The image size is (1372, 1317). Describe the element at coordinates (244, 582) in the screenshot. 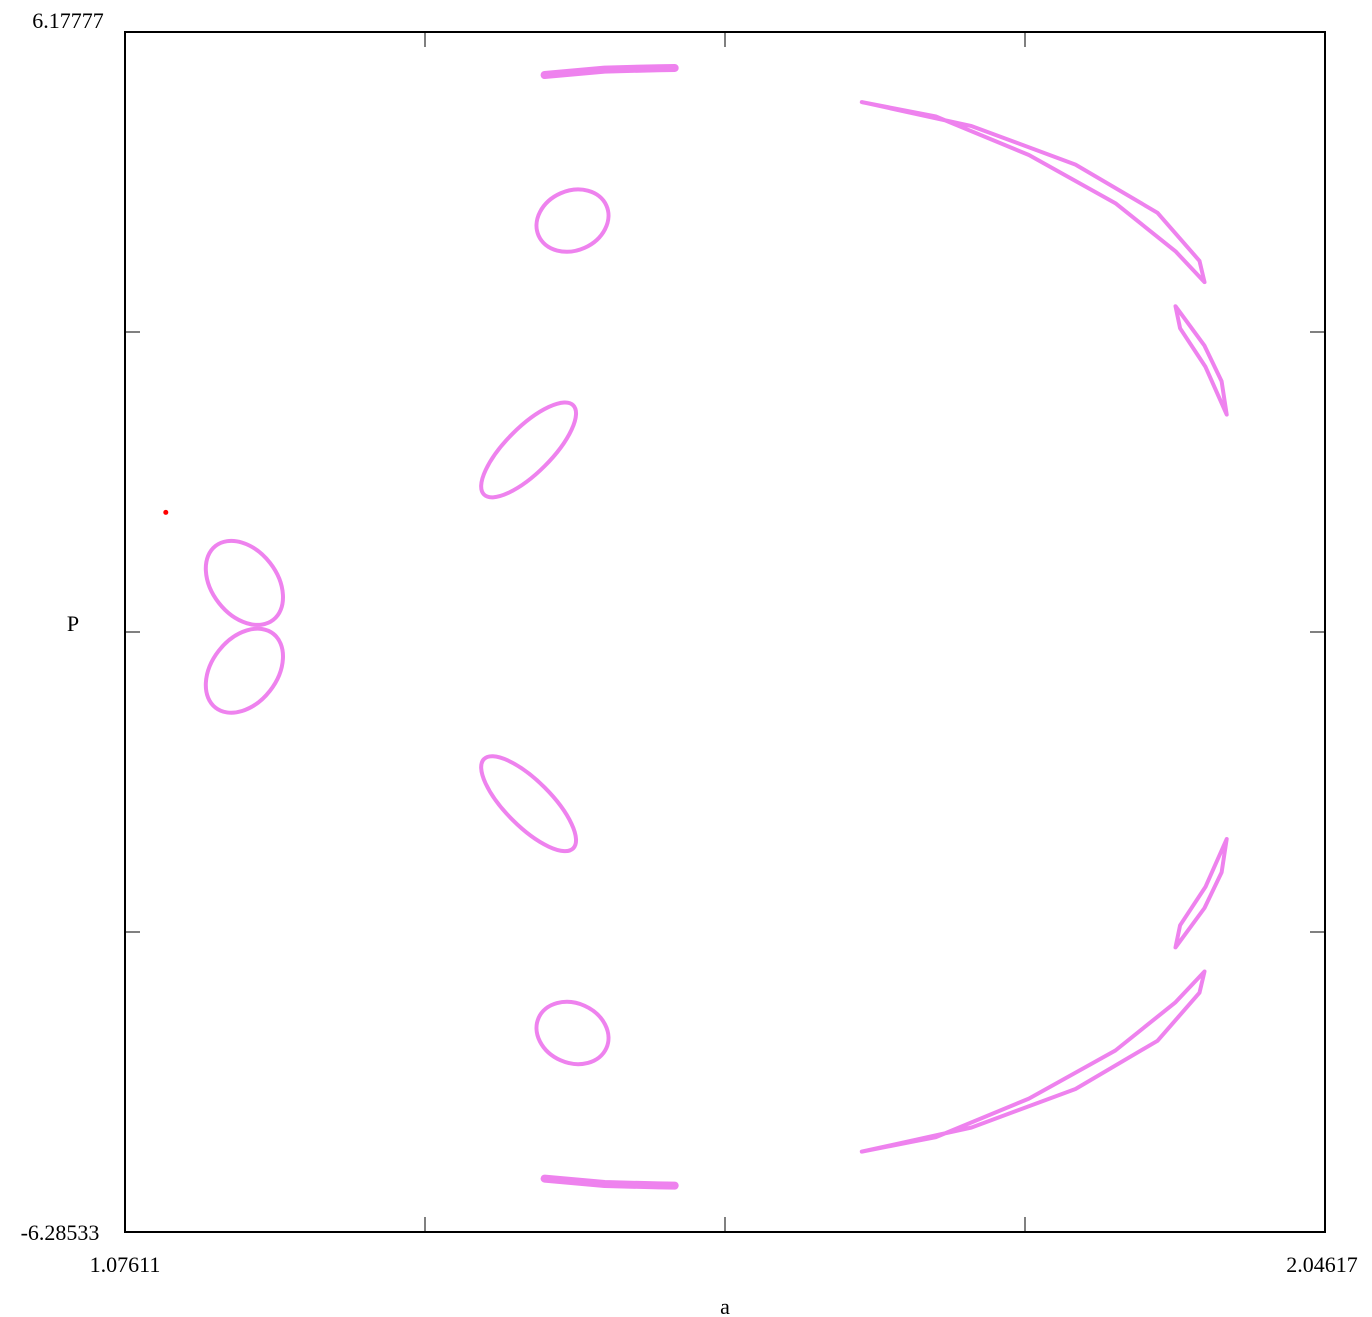

I see `lobe-upper-left` at that location.